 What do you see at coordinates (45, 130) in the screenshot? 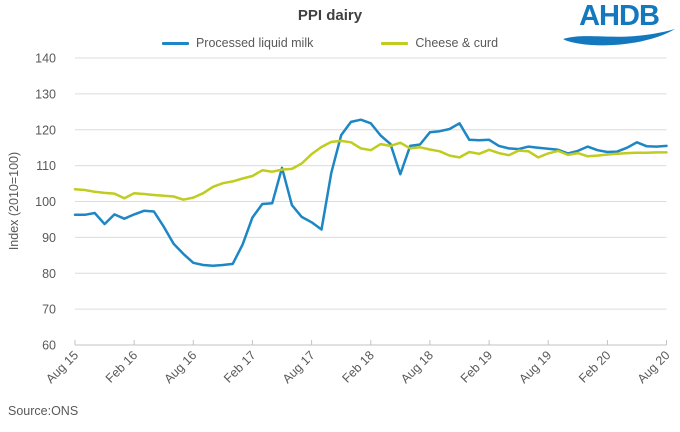
I see `y-tick-label: 120` at bounding box center [45, 130].